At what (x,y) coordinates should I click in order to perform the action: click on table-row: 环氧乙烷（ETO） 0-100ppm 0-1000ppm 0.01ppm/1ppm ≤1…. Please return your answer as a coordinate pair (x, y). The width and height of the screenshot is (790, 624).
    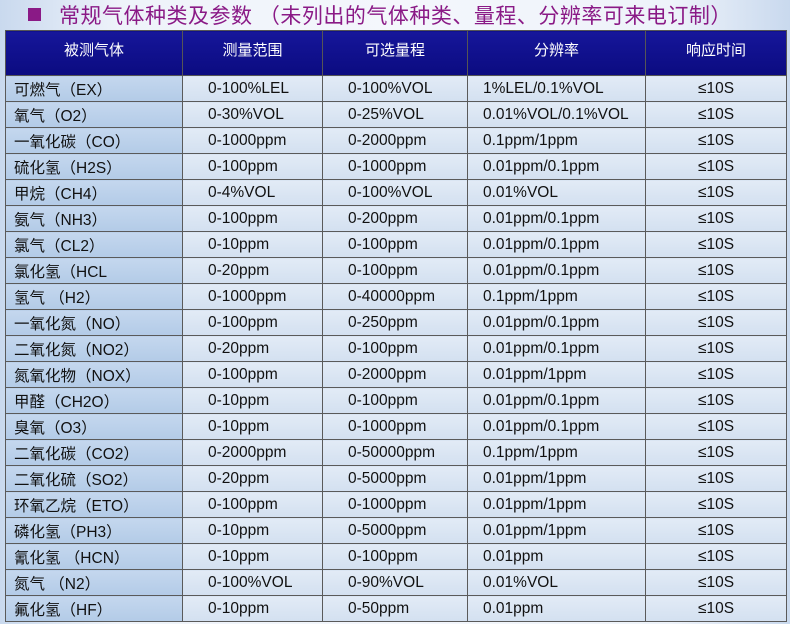
    Looking at the image, I should click on (396, 504).